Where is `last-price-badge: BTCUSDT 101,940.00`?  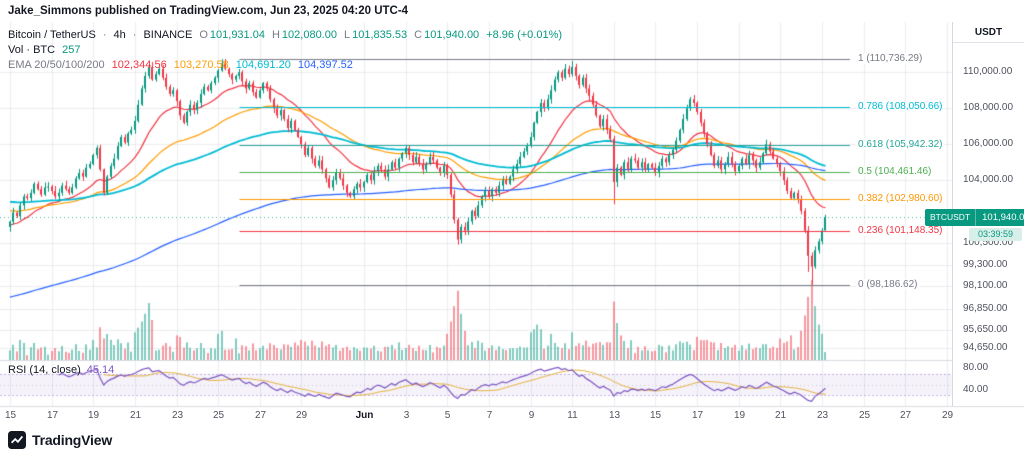 last-price-badge: BTCUSDT 101,940.00 is located at coordinates (974, 217).